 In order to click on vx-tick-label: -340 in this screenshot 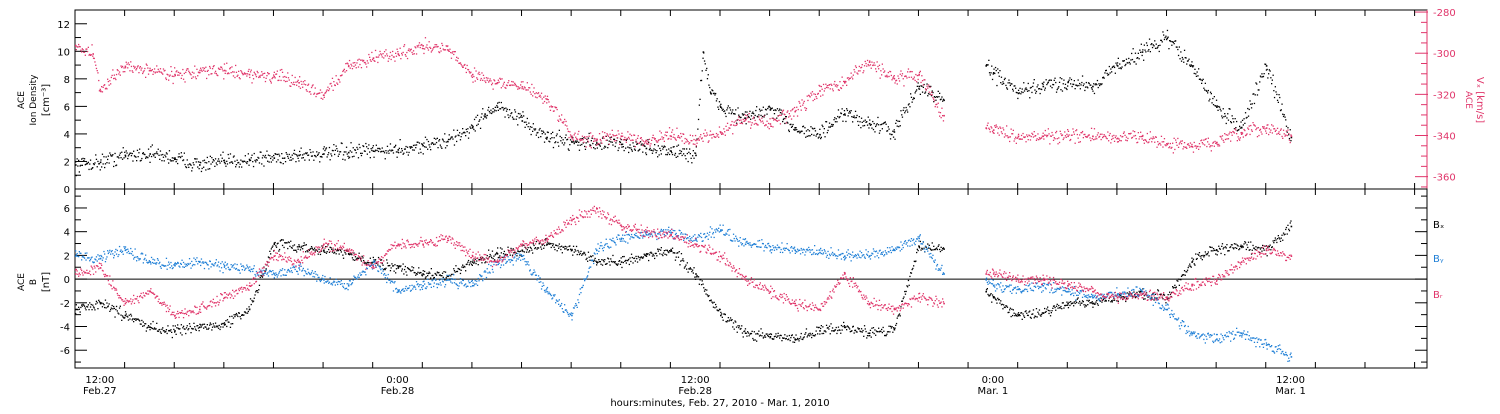, I will do `click(1444, 137)`.